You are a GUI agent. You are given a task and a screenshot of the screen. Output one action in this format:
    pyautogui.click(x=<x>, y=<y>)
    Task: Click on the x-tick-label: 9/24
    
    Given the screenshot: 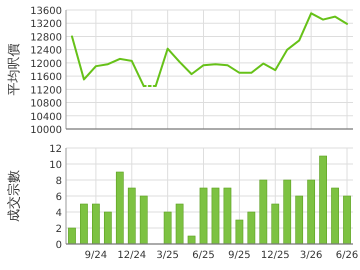 What is the action you would take?
    pyautogui.click(x=96, y=255)
    